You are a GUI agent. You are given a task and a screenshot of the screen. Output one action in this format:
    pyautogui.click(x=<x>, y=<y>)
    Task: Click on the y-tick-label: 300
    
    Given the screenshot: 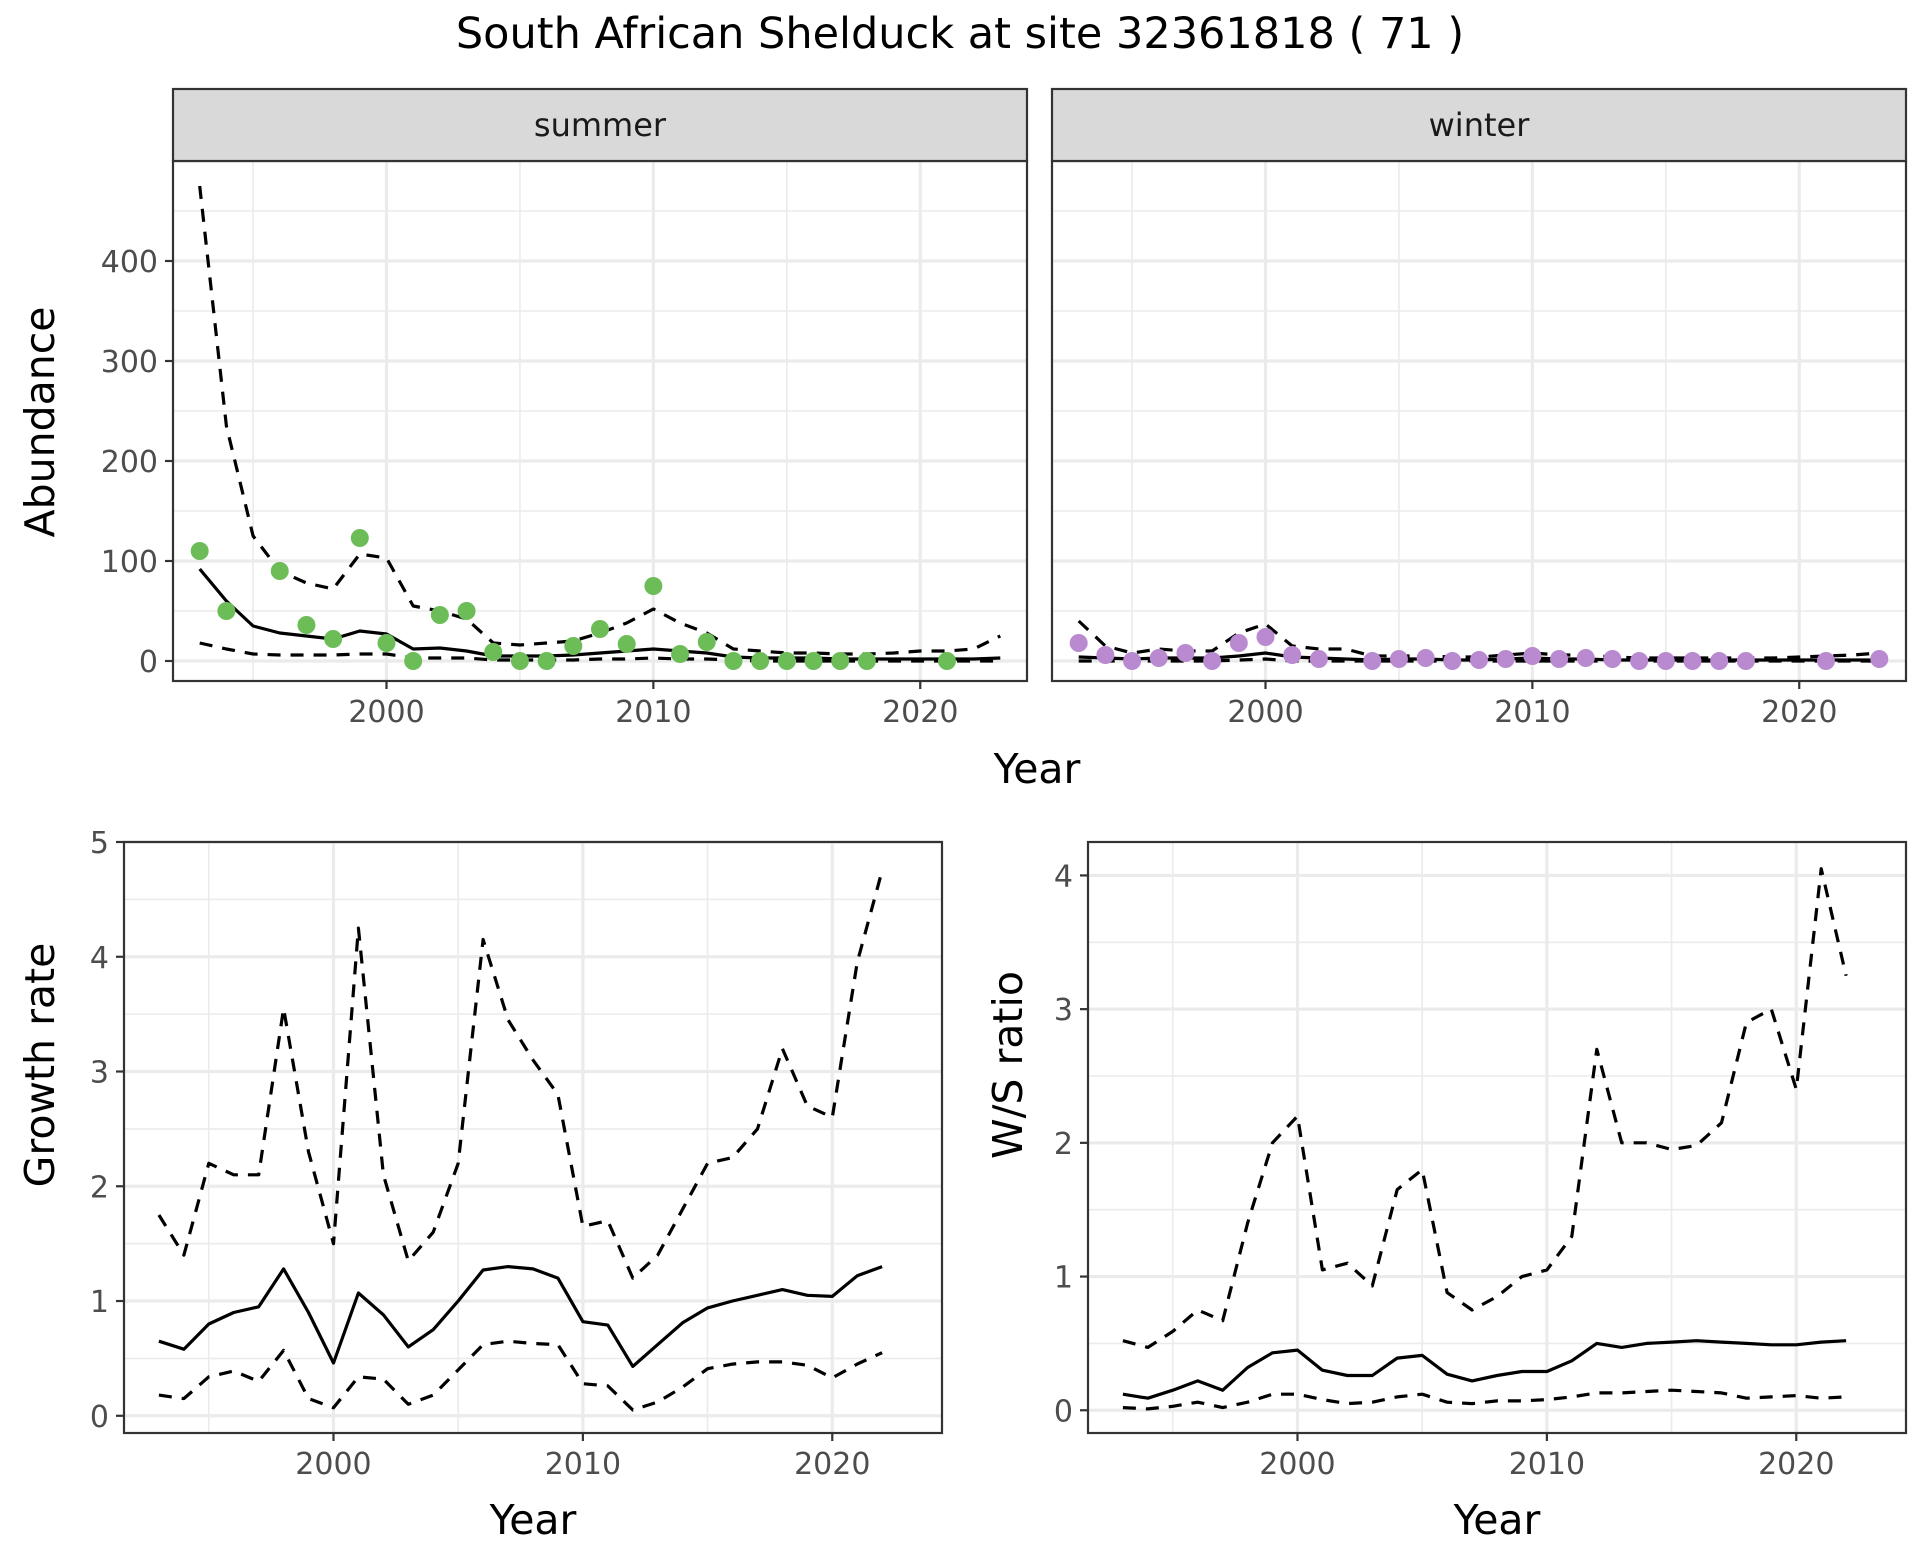 What is the action you would take?
    pyautogui.click(x=129, y=362)
    